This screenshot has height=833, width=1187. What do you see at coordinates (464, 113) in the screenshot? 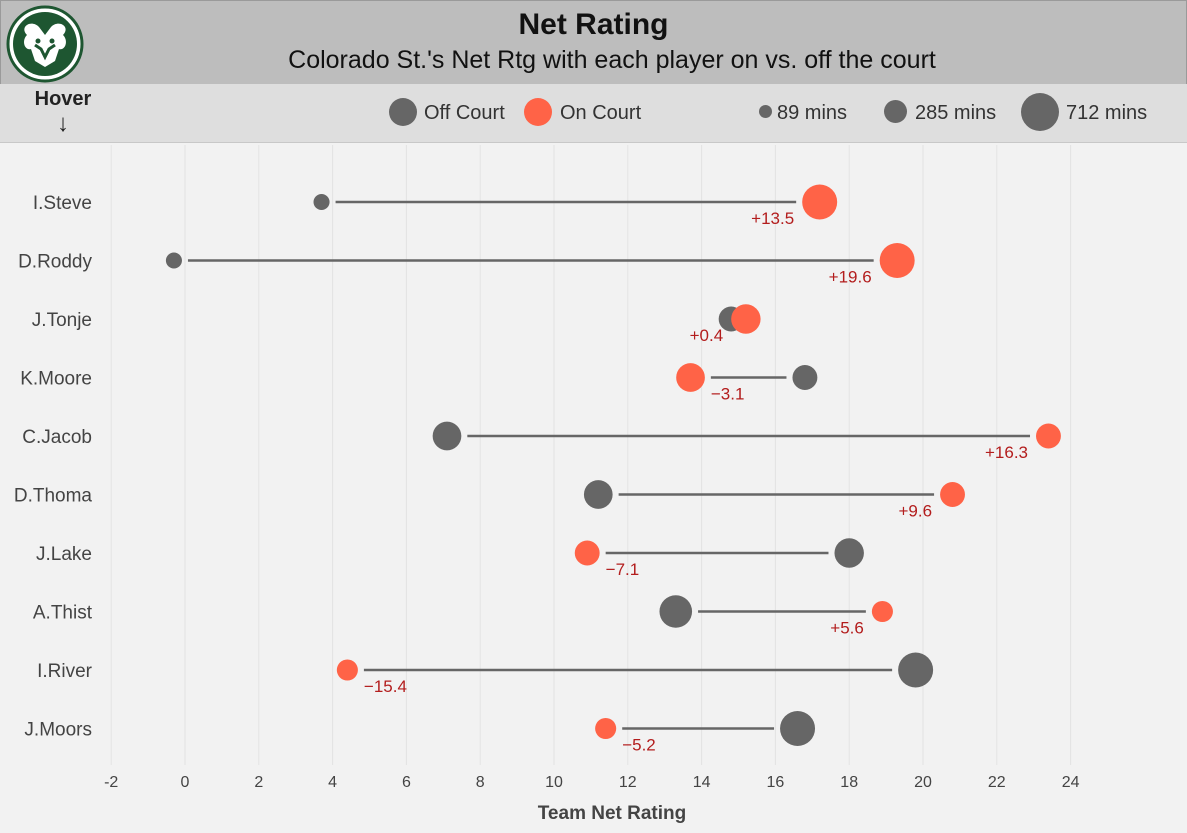
I see `legend-off-label: Off Court` at bounding box center [464, 113].